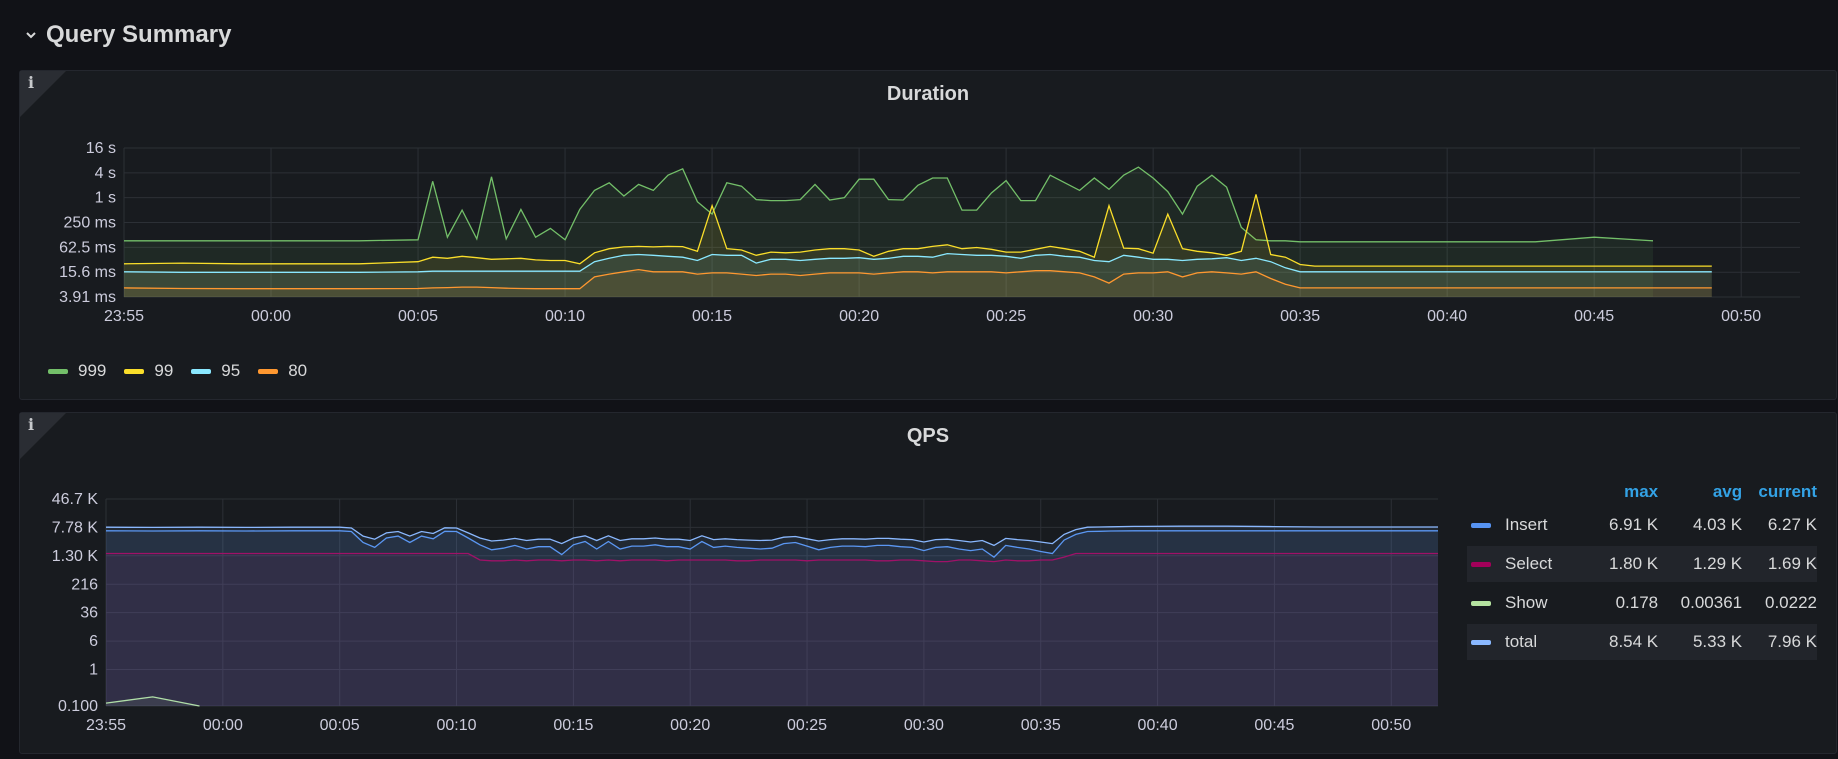  Describe the element at coordinates (93, 669) in the screenshot. I see `y-tick-label: 1` at that location.